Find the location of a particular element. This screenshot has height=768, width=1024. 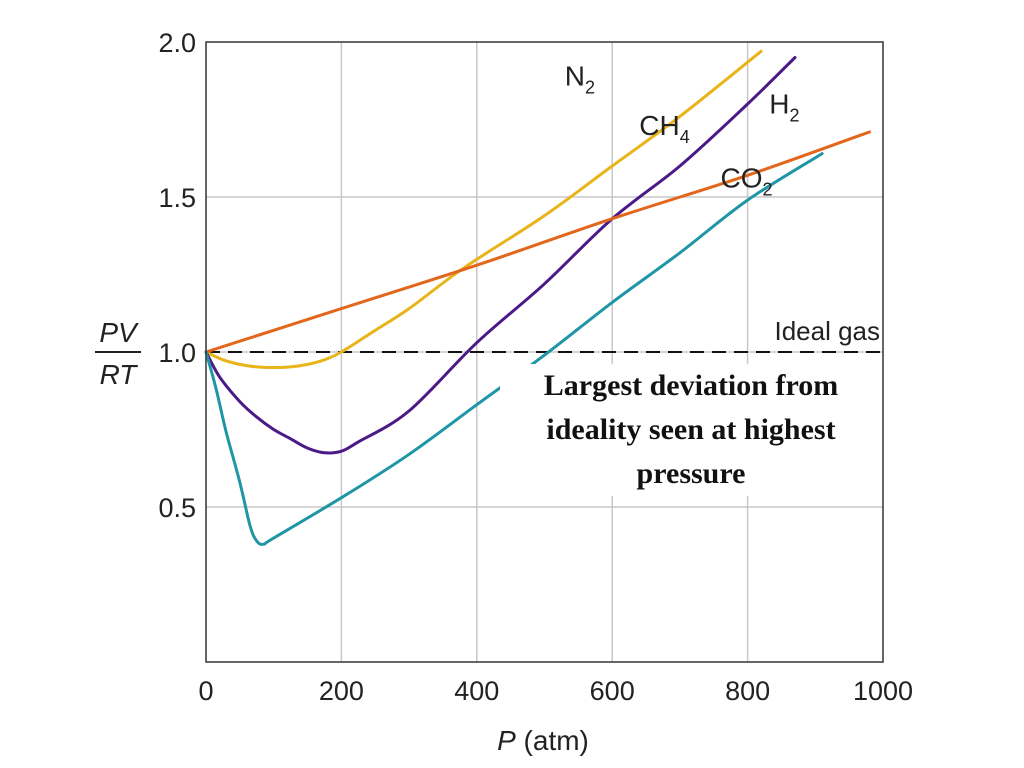

y-axis-title-numerator: PV is located at coordinates (119, 332).